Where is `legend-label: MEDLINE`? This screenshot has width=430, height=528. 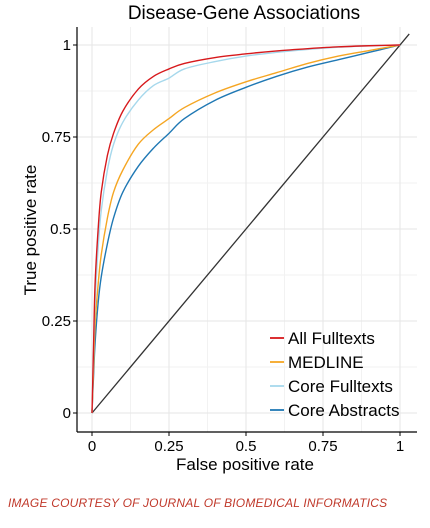 legend-label: MEDLINE is located at coordinates (326, 362).